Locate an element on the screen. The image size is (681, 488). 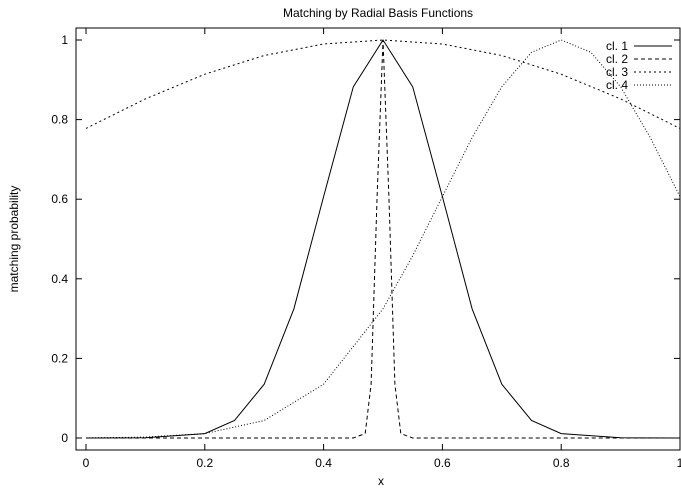
legend: cl. 1cl. 2cl. 3cl. 4 is located at coordinates (639, 65).